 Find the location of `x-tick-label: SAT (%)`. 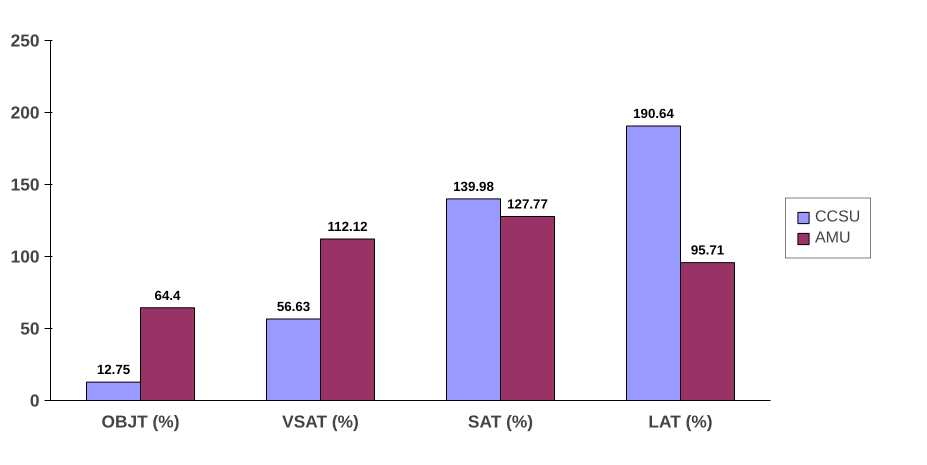

x-tick-label: SAT (%) is located at coordinates (501, 422).